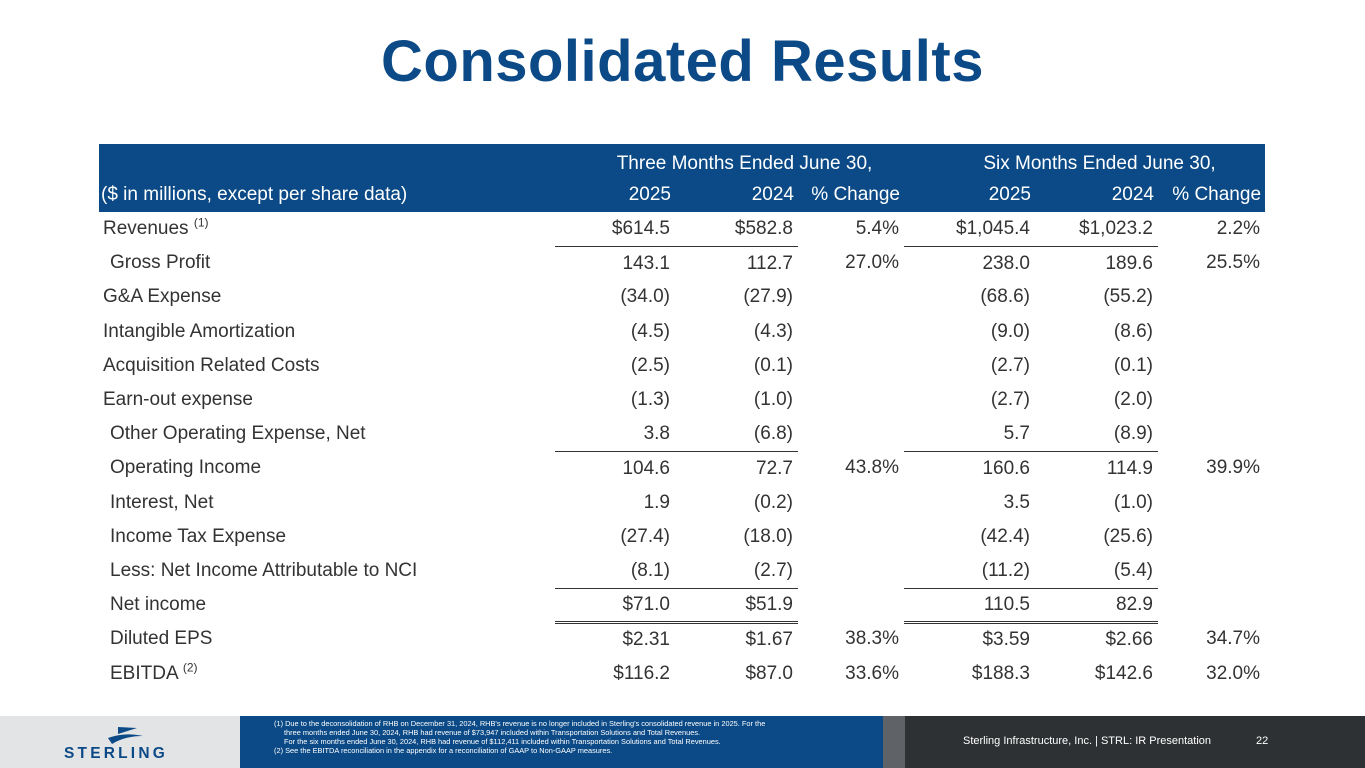 This screenshot has height=768, width=1365. What do you see at coordinates (772, 194) in the screenshot?
I see `column-header-3m-2024: 2024` at bounding box center [772, 194].